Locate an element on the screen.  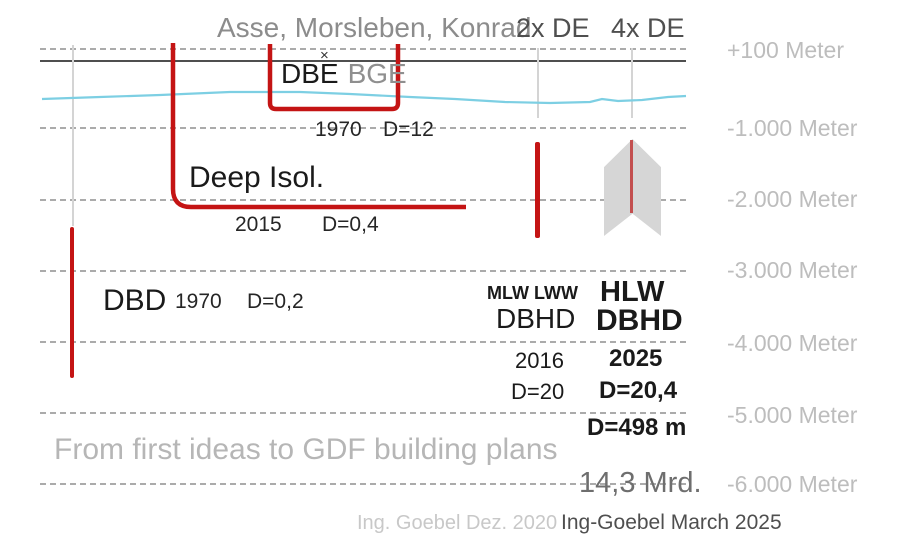
dbhd-hlw-depth: D=498 m is located at coordinates (637, 427).